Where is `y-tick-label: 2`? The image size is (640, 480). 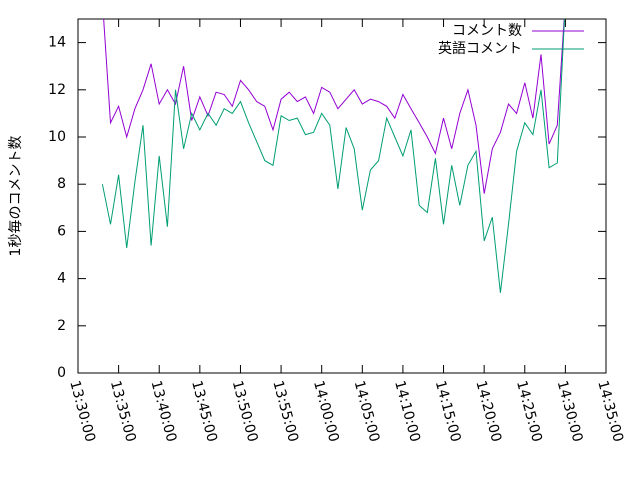
y-tick-label: 2 is located at coordinates (61, 326).